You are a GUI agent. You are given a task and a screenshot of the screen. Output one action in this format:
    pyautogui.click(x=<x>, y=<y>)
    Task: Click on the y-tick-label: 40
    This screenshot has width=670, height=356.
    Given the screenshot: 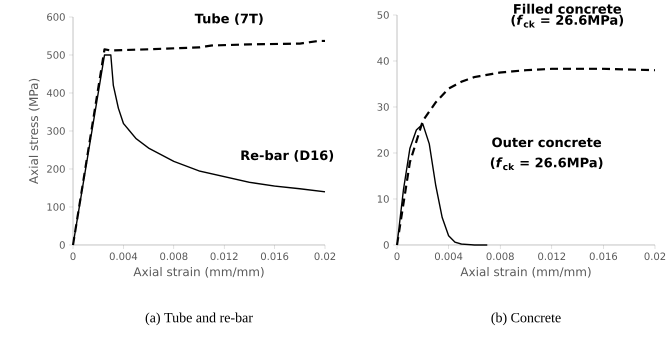 What is the action you would take?
    pyautogui.click(x=383, y=61)
    